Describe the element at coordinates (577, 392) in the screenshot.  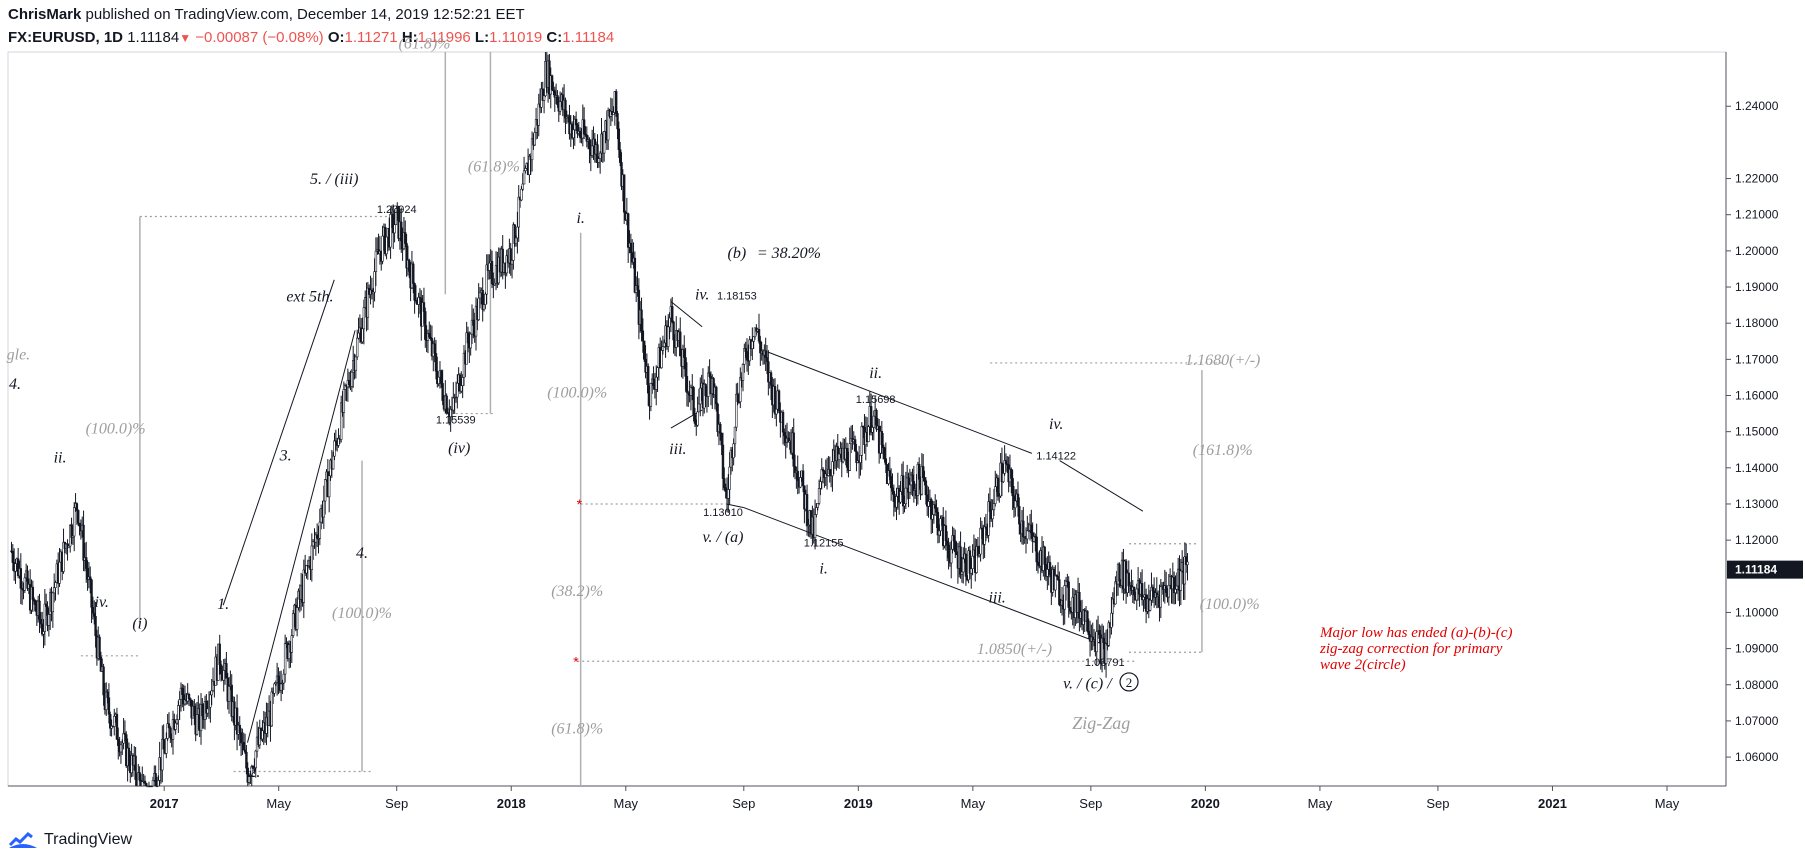
I see `wave-label: (100.0)%` at that location.